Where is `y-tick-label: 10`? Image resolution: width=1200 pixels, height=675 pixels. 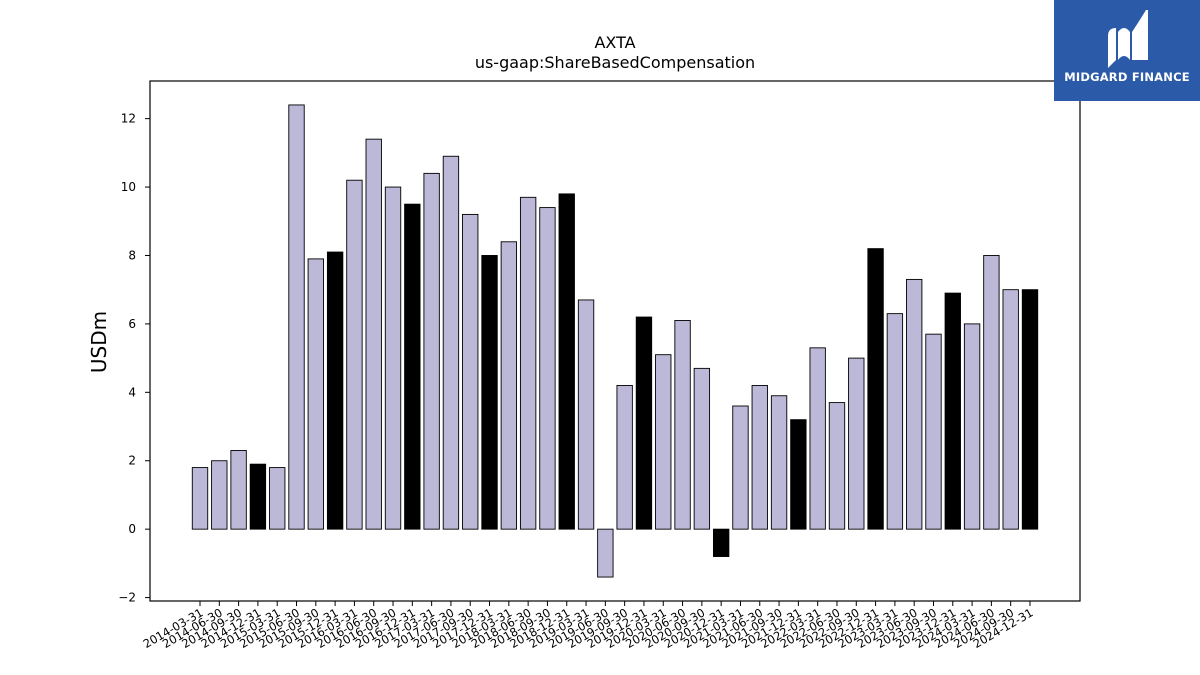 y-tick-label: 10 is located at coordinates (128, 187).